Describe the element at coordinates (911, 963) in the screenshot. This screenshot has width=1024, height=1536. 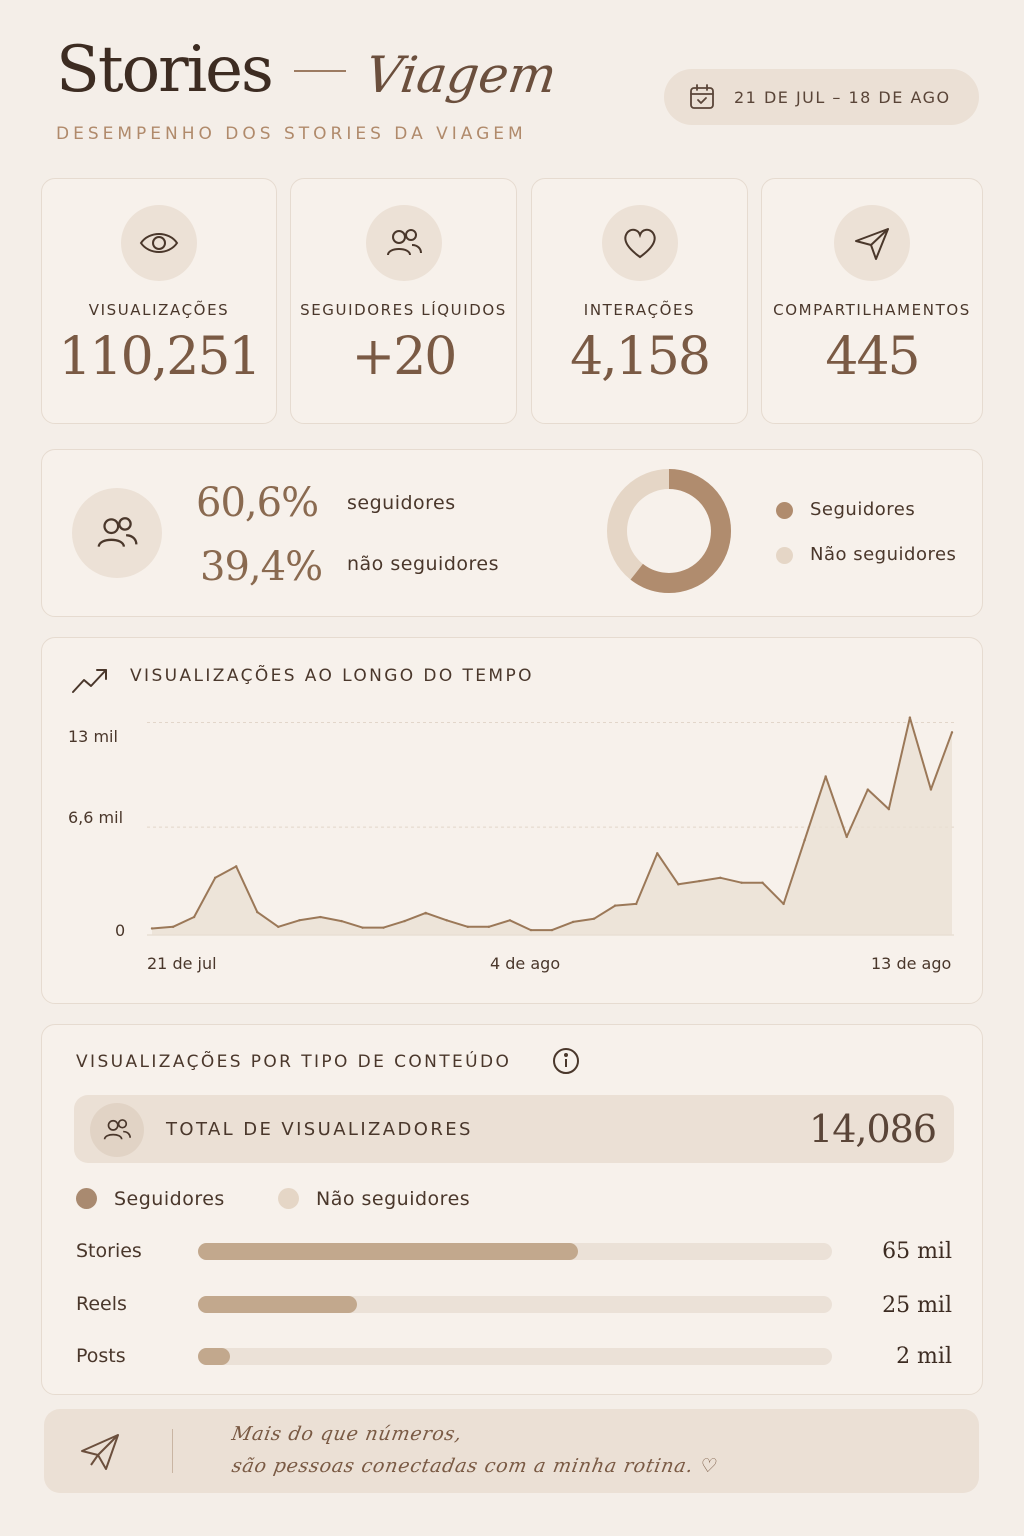
I see `x-tick-label: 13 de ago` at that location.